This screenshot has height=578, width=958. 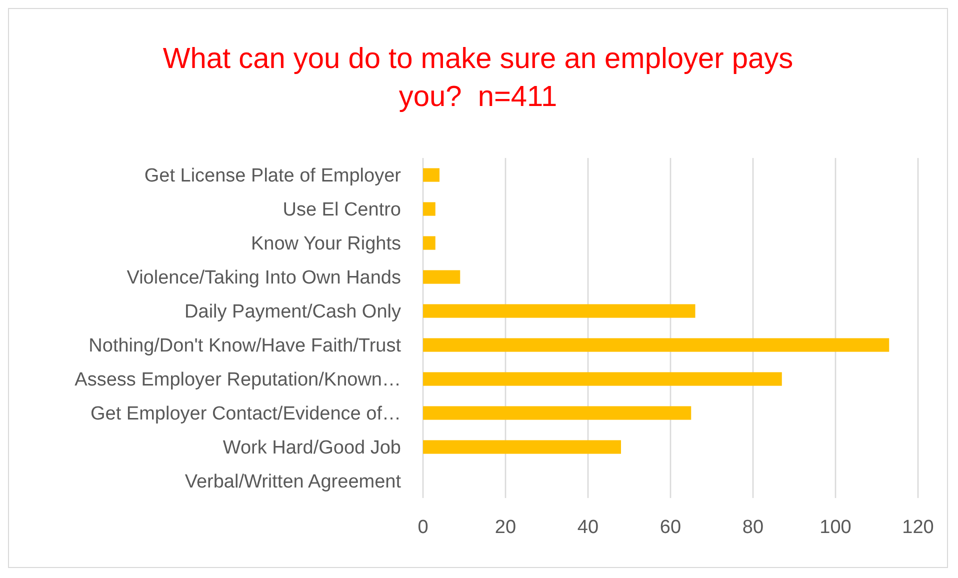 What do you see at coordinates (293, 482) in the screenshot?
I see `y-tick-label: Verbal/Written Agreement` at bounding box center [293, 482].